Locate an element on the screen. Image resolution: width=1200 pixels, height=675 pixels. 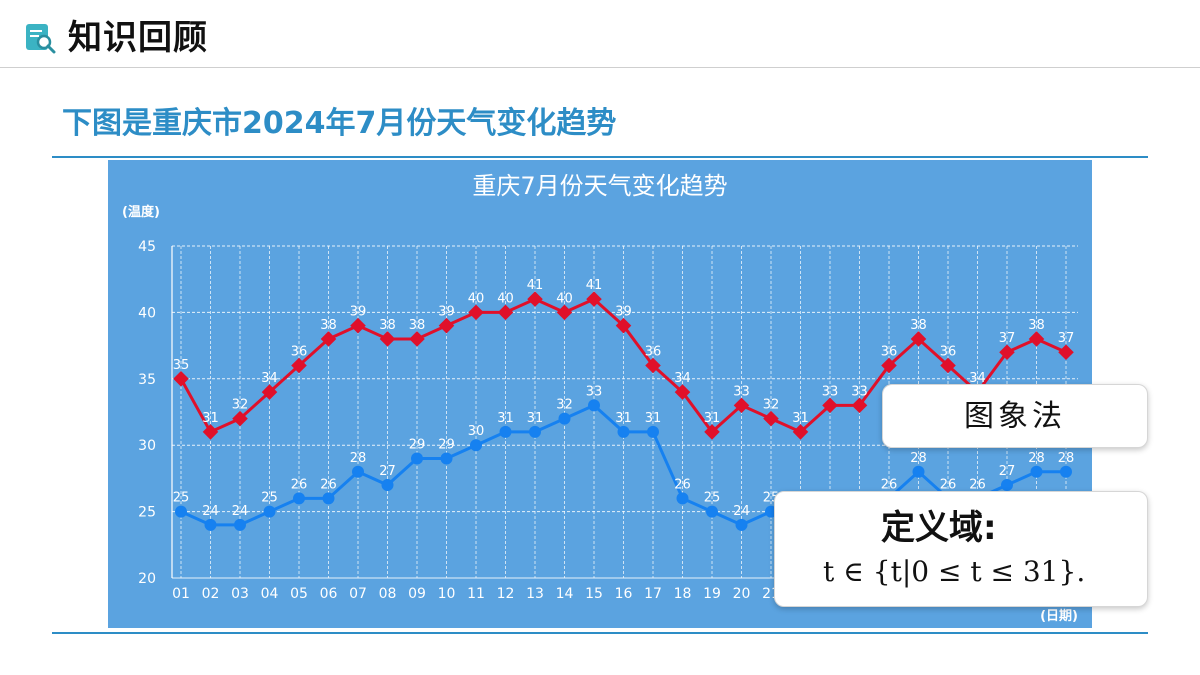
x-tick-label: 05 is located at coordinates (299, 594).